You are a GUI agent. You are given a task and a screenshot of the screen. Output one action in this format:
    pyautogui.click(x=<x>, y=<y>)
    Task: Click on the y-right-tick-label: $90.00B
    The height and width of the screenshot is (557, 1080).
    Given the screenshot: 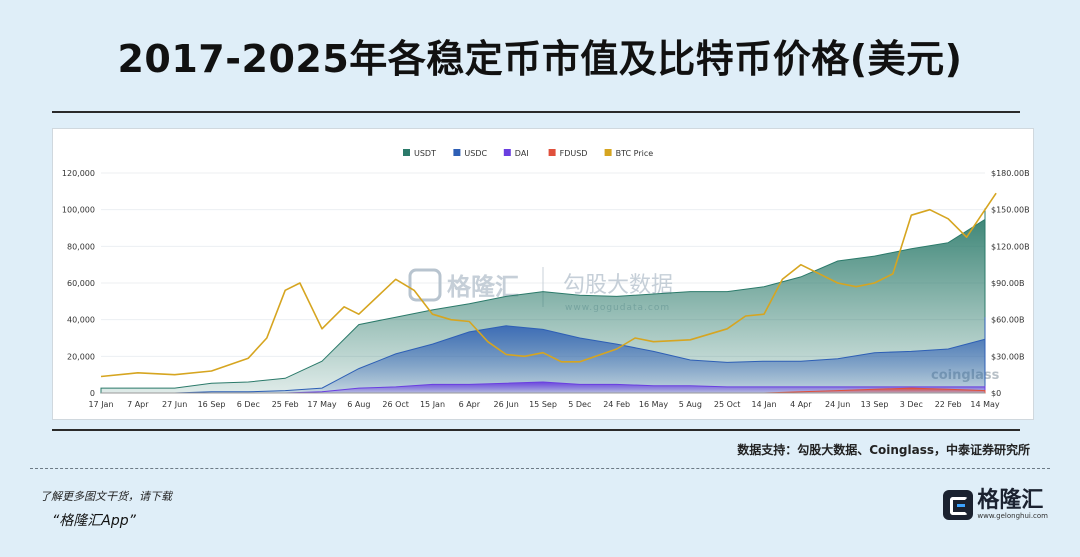 What is the action you would take?
    pyautogui.click(x=1007, y=283)
    